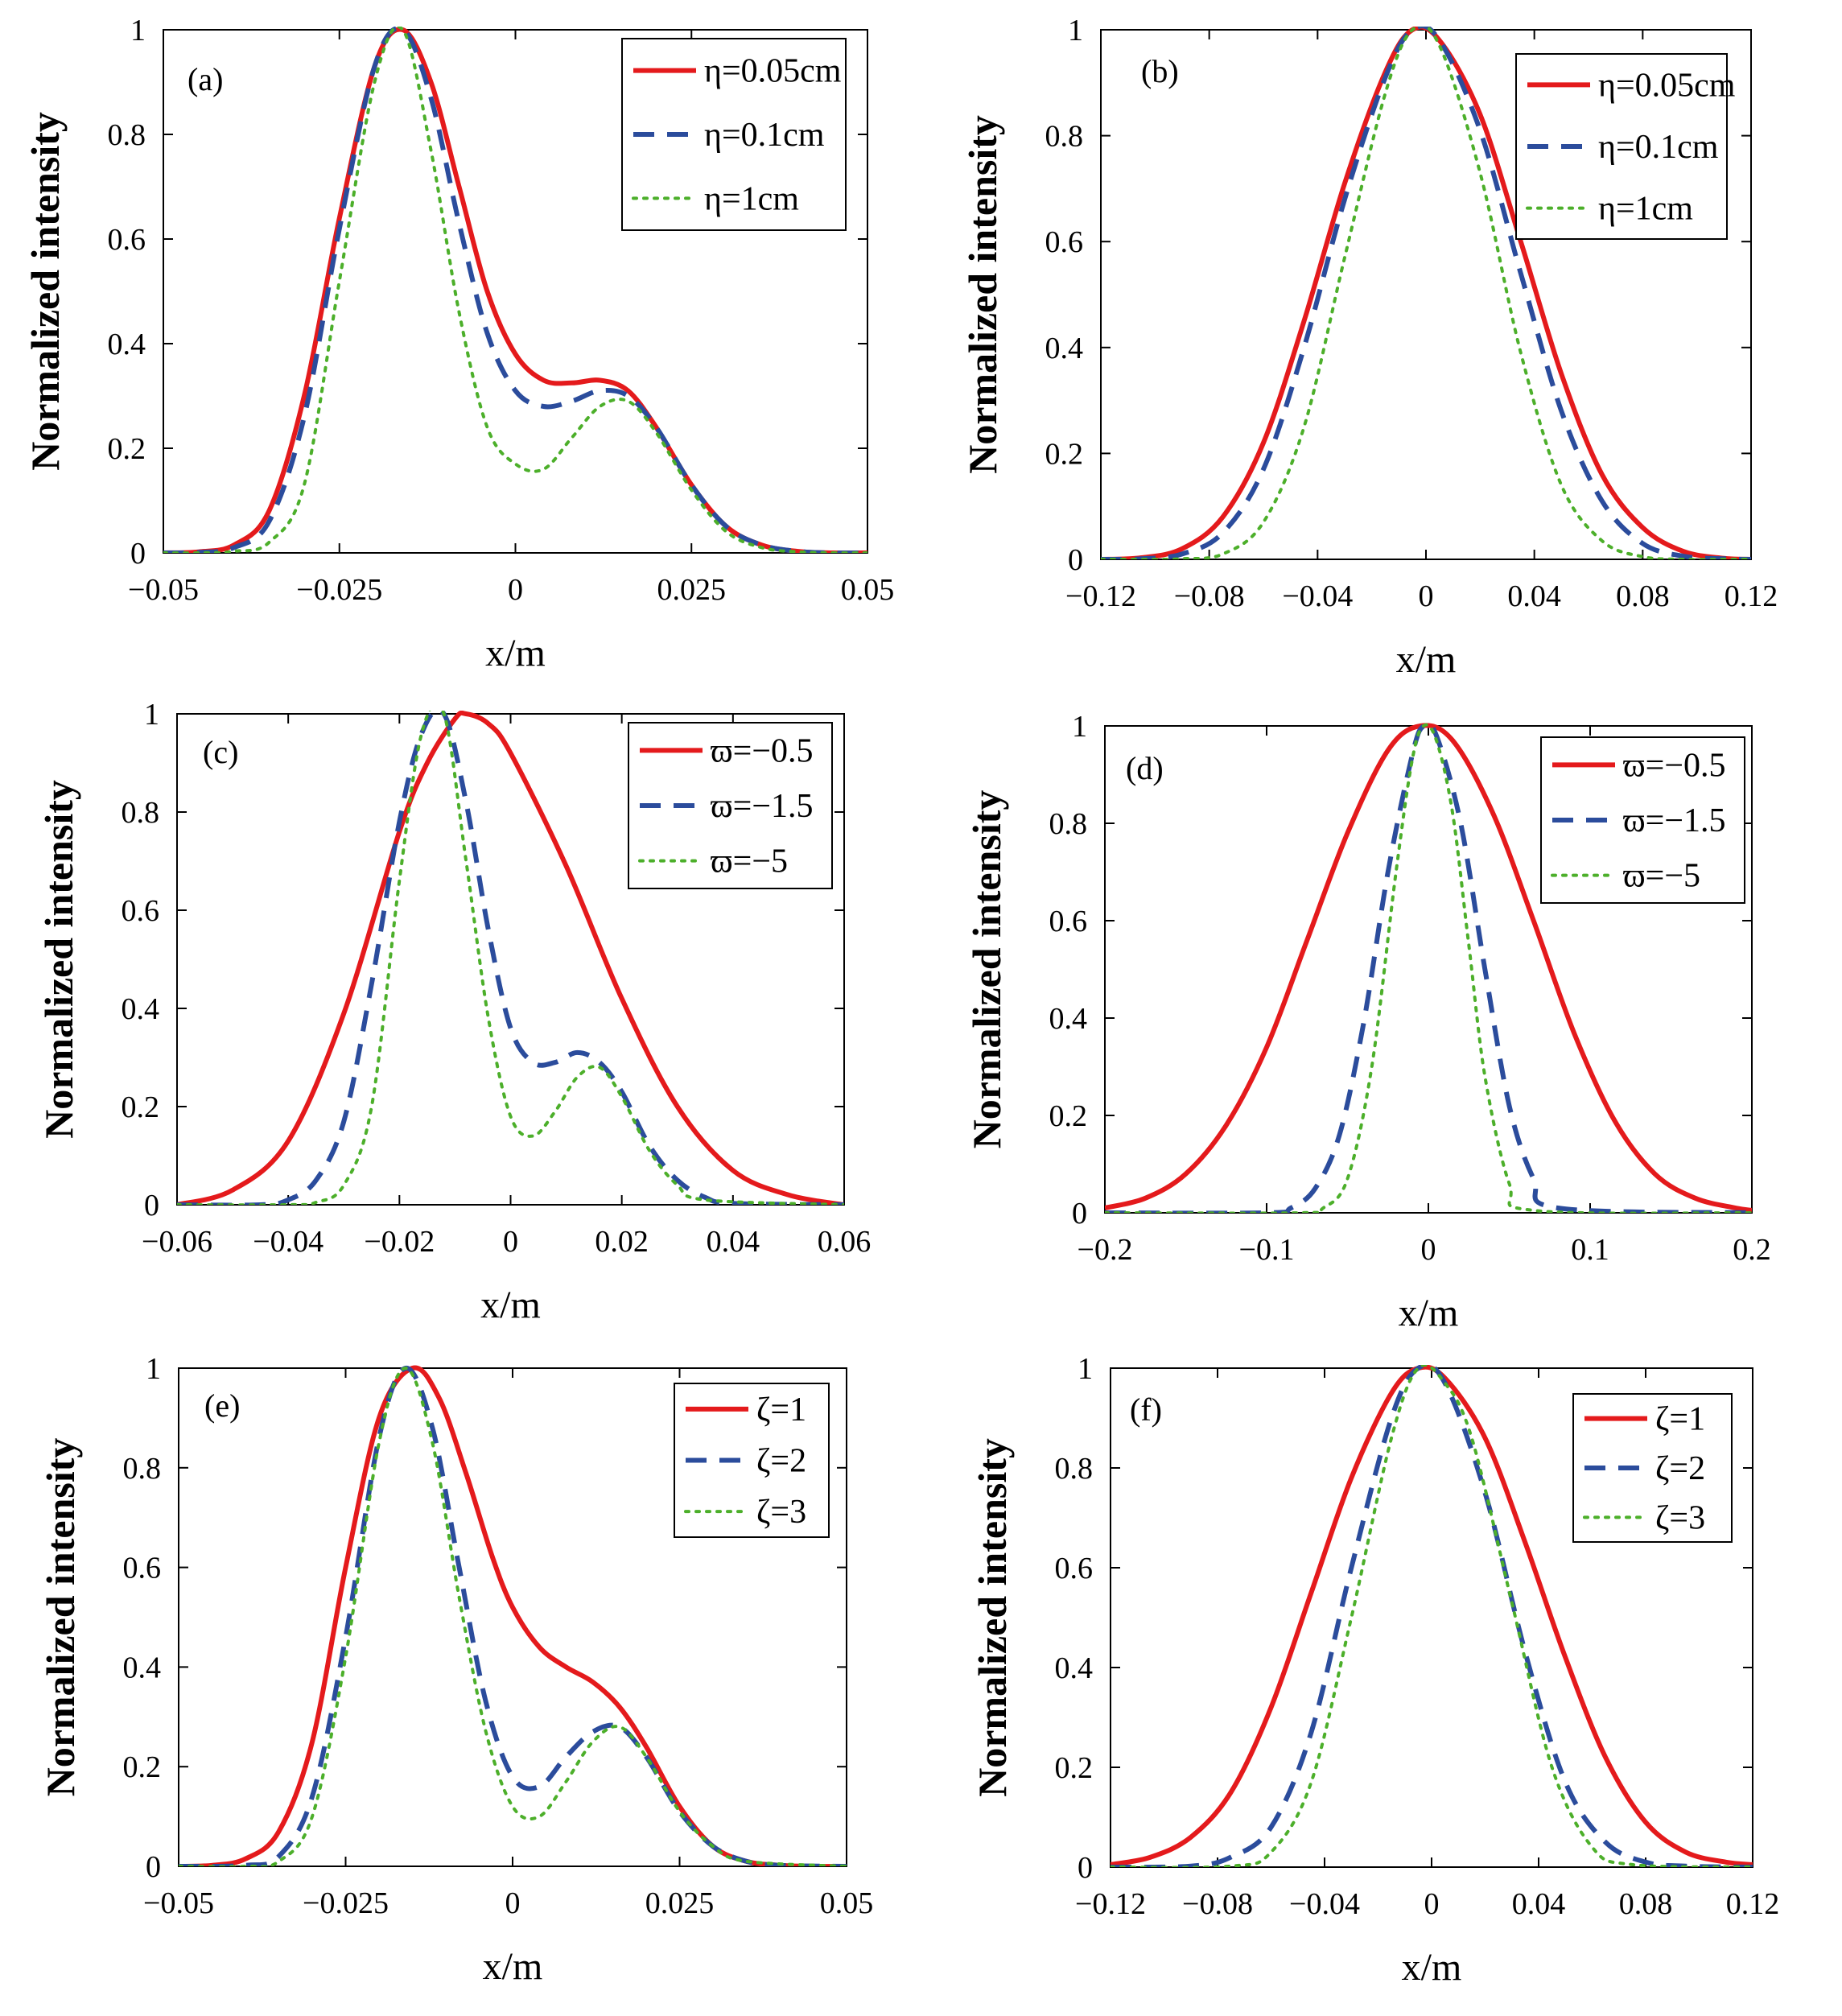 The image size is (1842, 2016). Describe the element at coordinates (1680, 1517) in the screenshot. I see `legend-entry-label: ζ=3` at that location.